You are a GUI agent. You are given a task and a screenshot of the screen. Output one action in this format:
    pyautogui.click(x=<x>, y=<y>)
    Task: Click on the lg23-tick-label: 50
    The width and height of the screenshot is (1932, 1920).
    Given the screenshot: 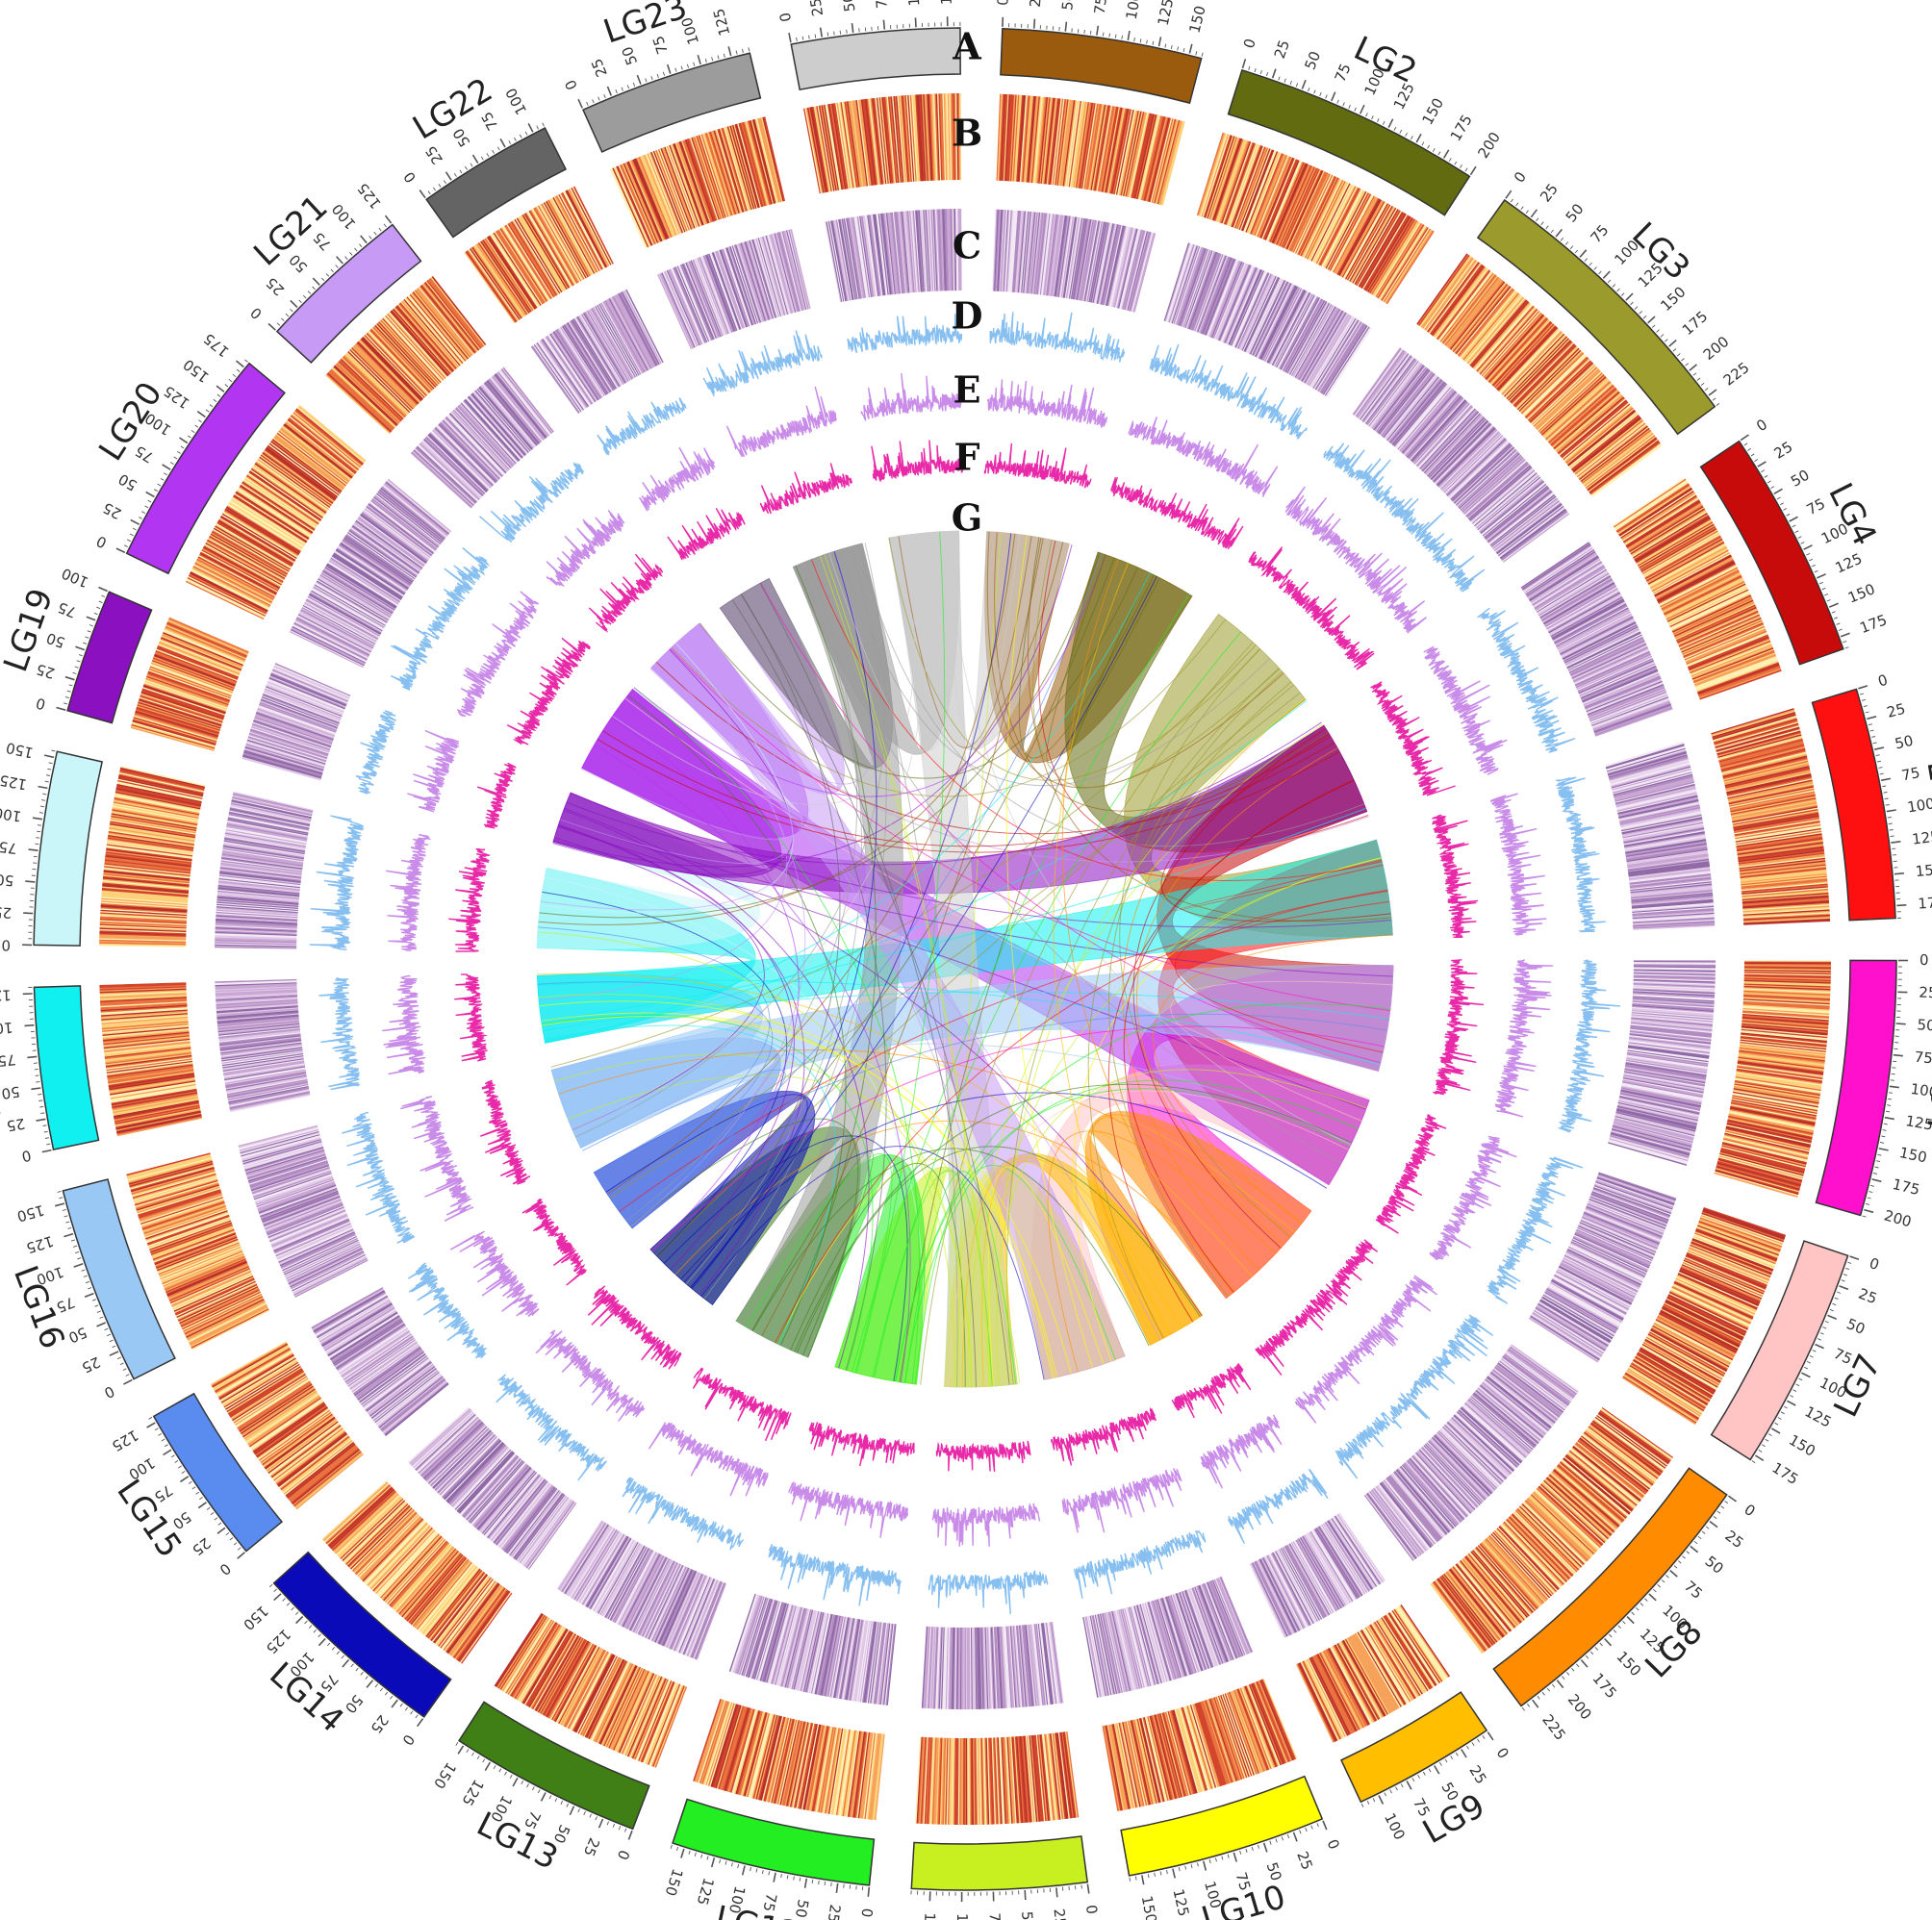 What is the action you would take?
    pyautogui.click(x=630, y=55)
    